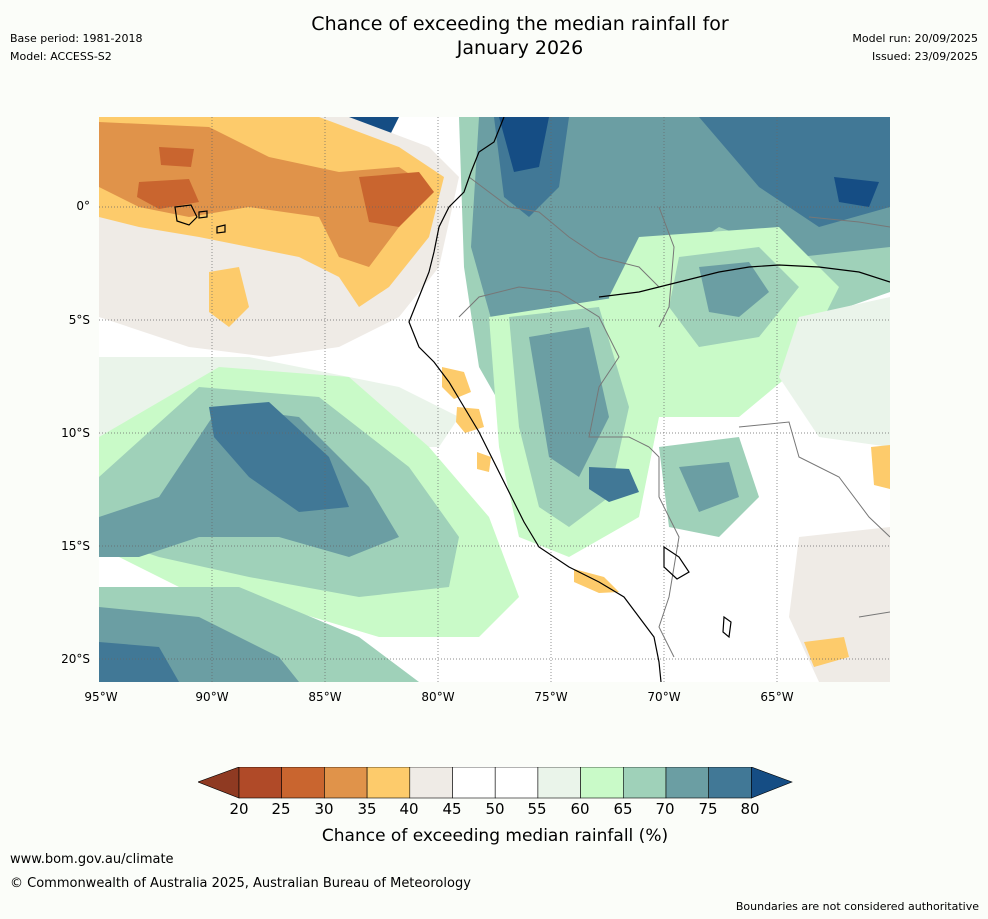  What do you see at coordinates (325, 697) in the screenshot?
I see `lon-label-85w: 85°W` at bounding box center [325, 697].